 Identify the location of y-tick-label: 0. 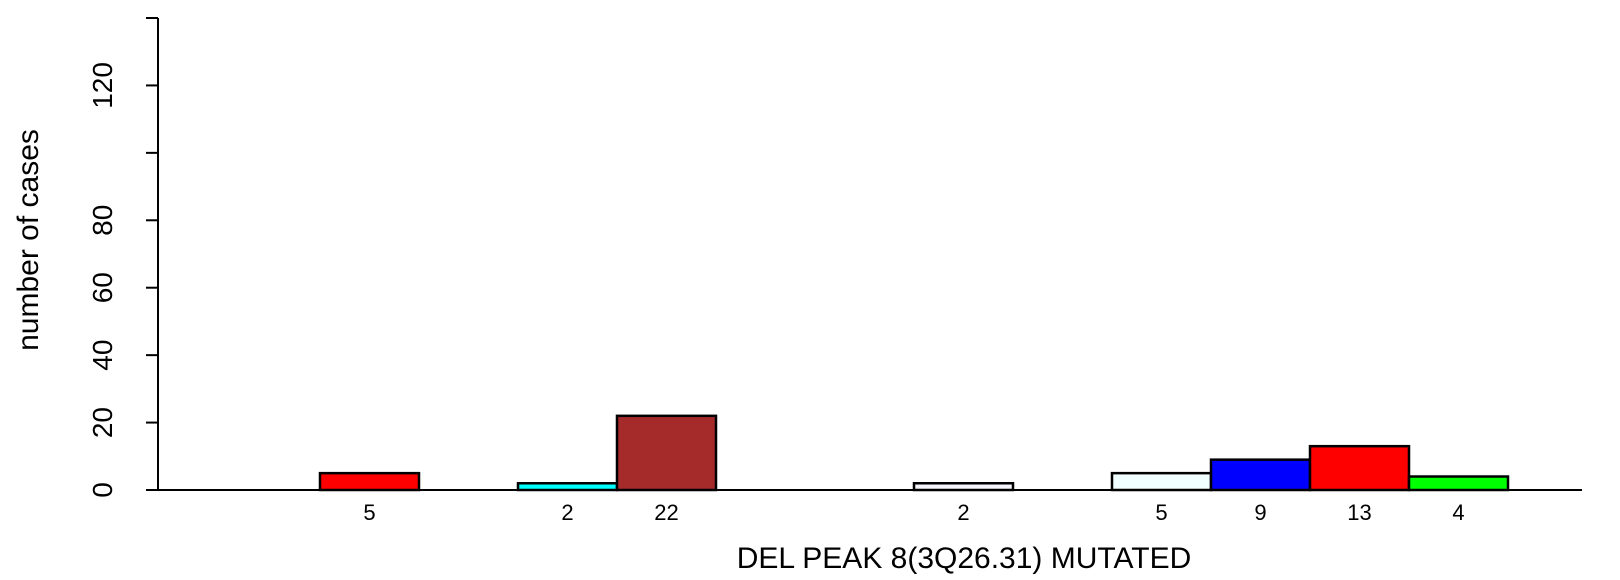
(102, 490).